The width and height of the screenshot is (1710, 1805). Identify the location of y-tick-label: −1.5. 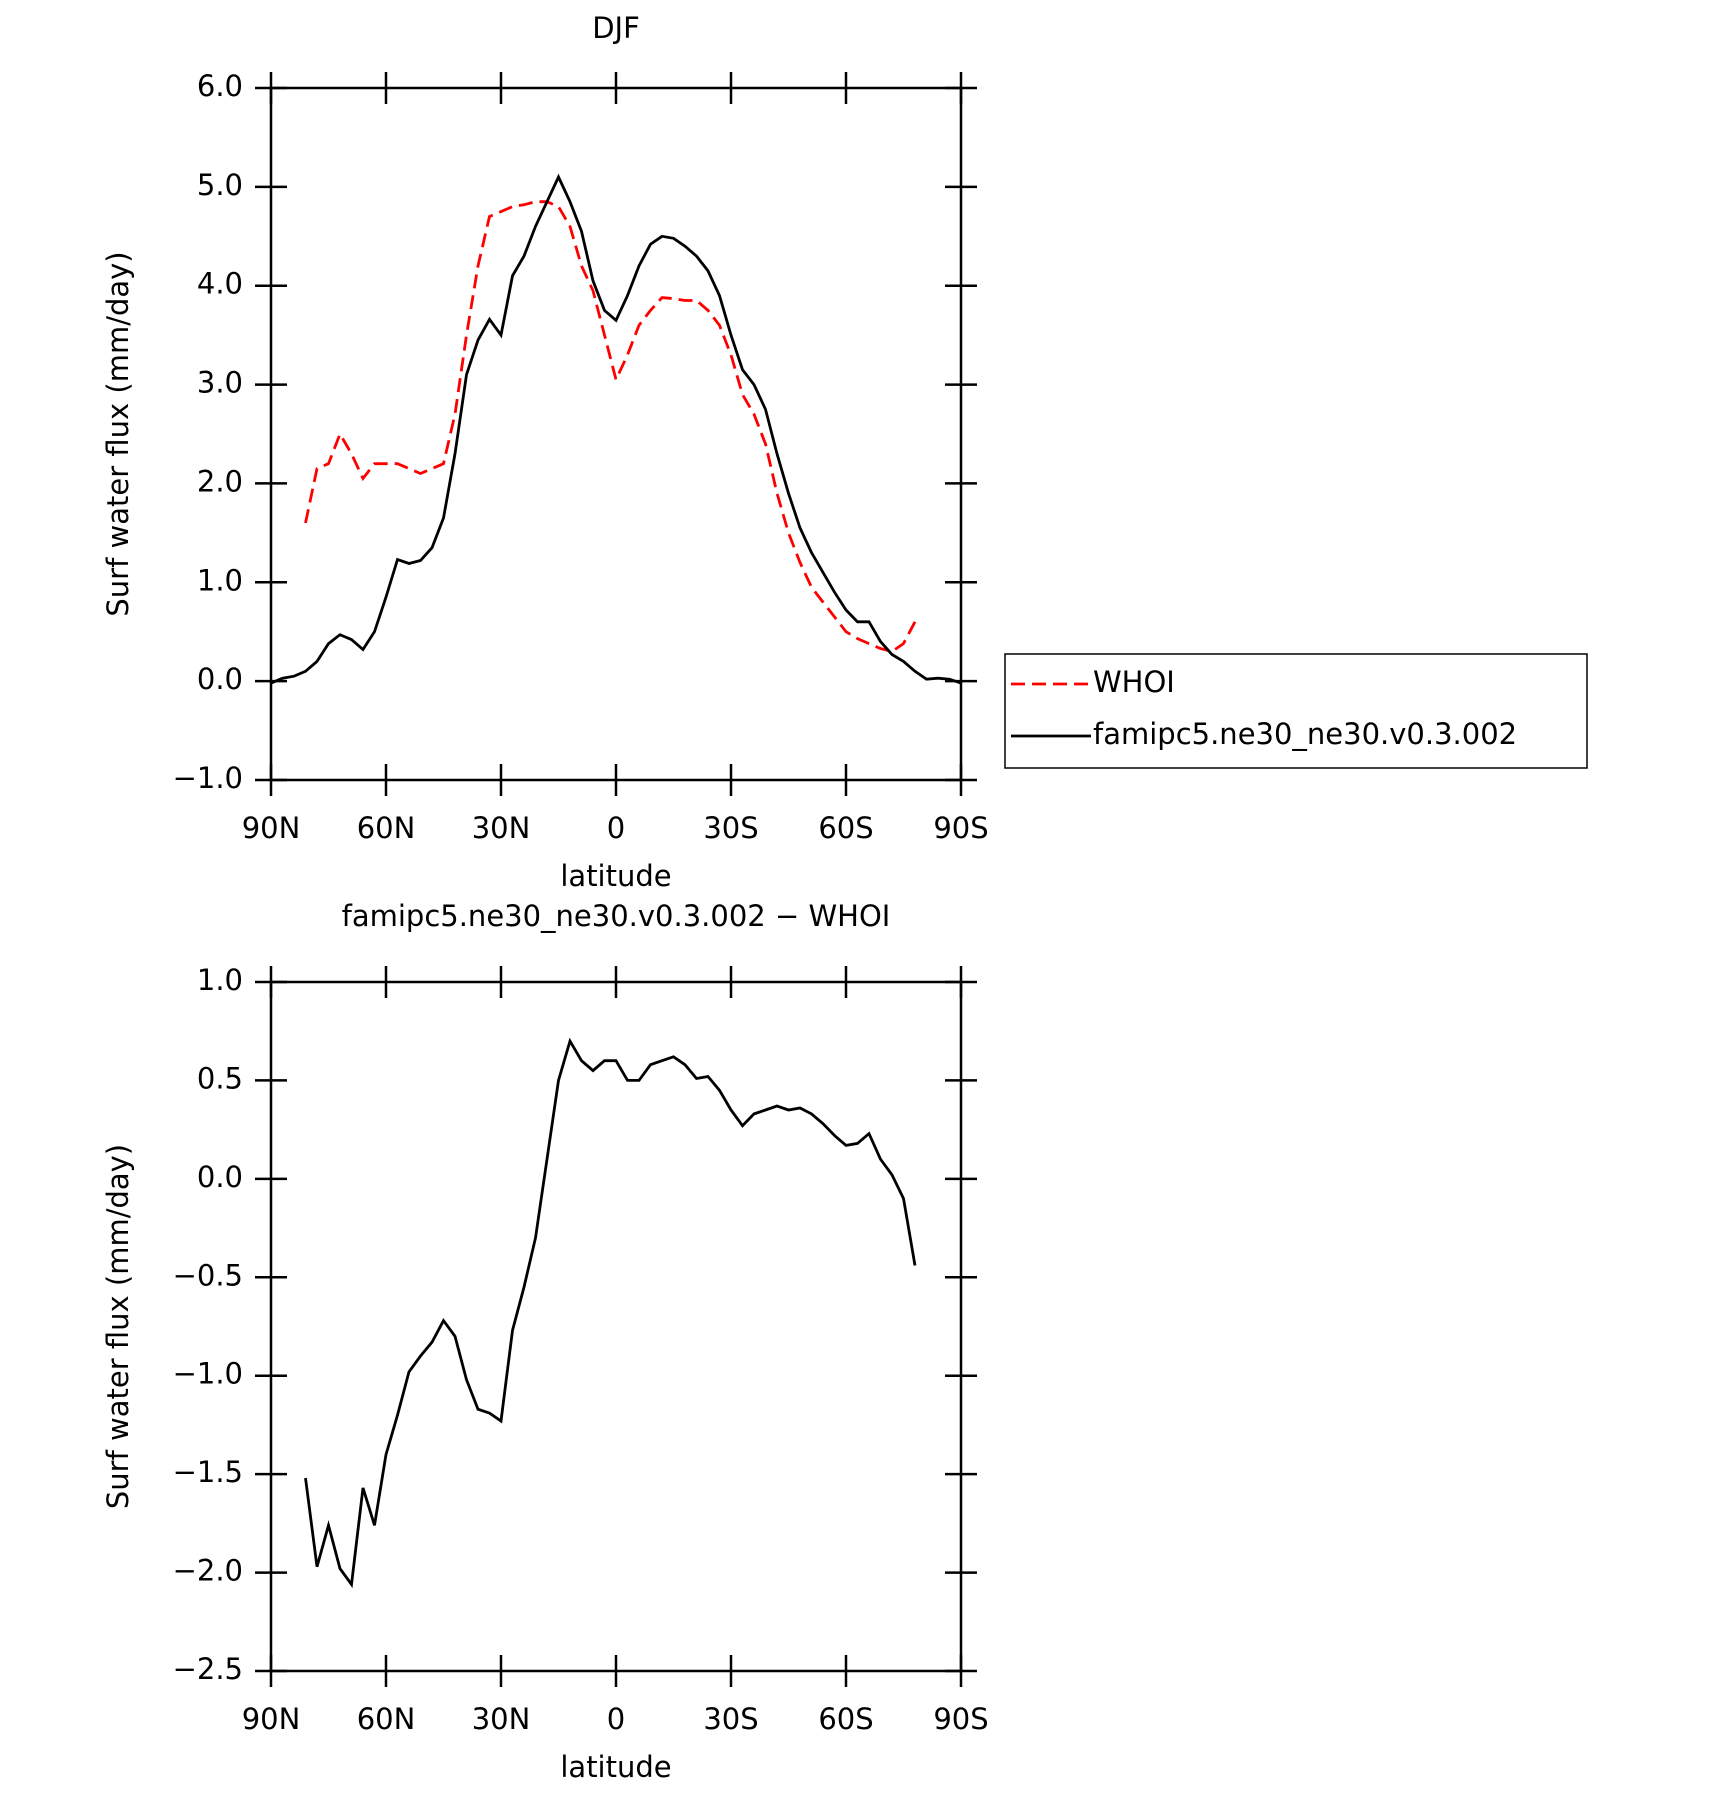
(208, 1472).